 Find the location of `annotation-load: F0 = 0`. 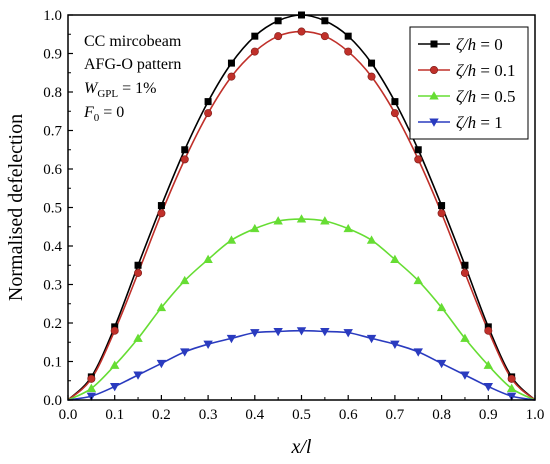

annotation-load: F0 = 0 is located at coordinates (103, 114).